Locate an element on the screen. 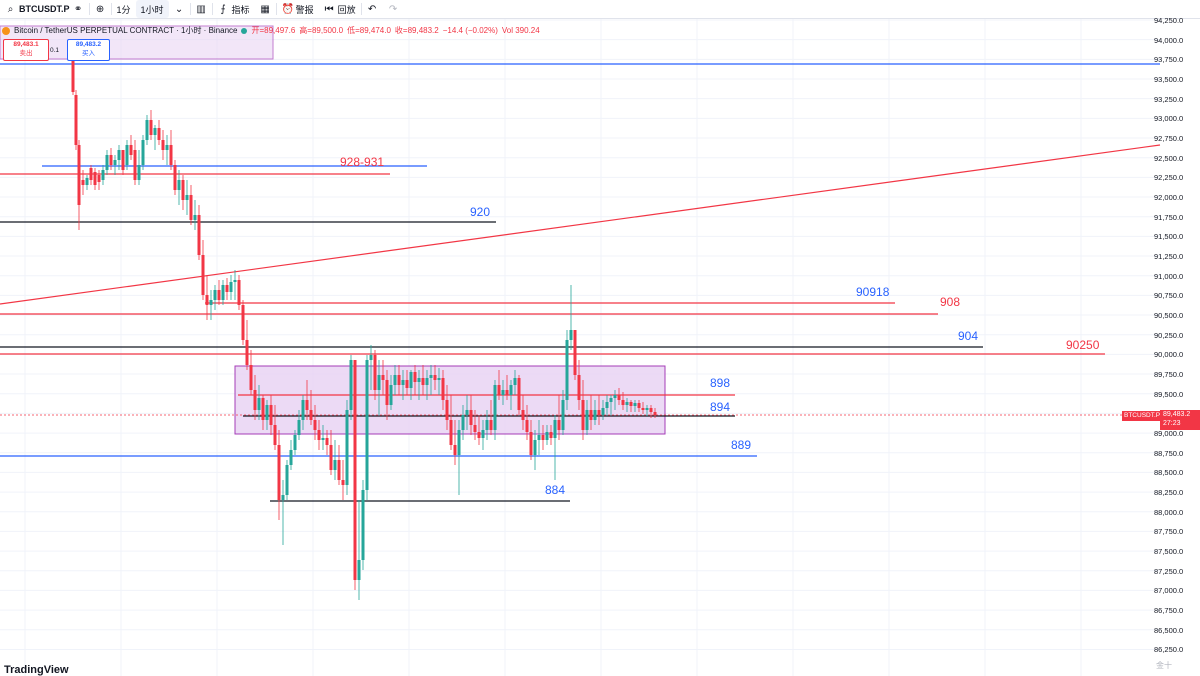 This screenshot has width=1200, height=676. price-axis-label: 92,000.0 is located at coordinates (1169, 198).